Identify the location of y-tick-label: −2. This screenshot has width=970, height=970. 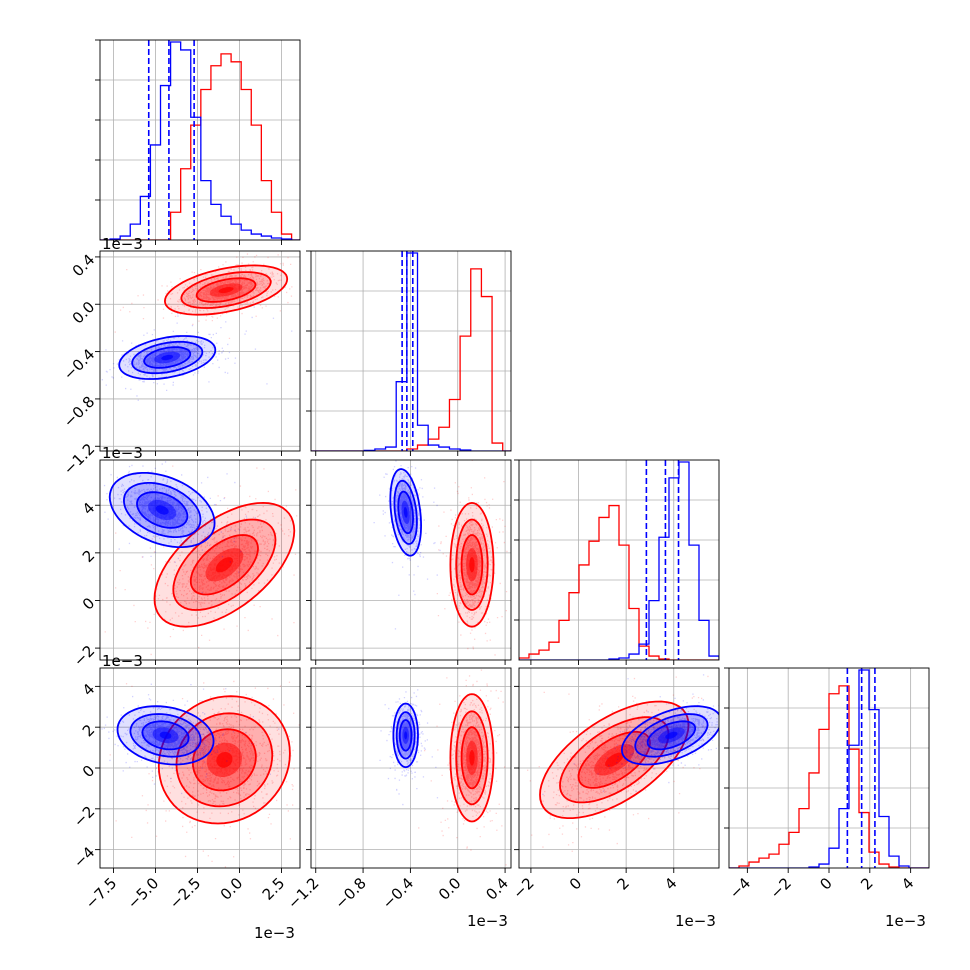
(84, 656).